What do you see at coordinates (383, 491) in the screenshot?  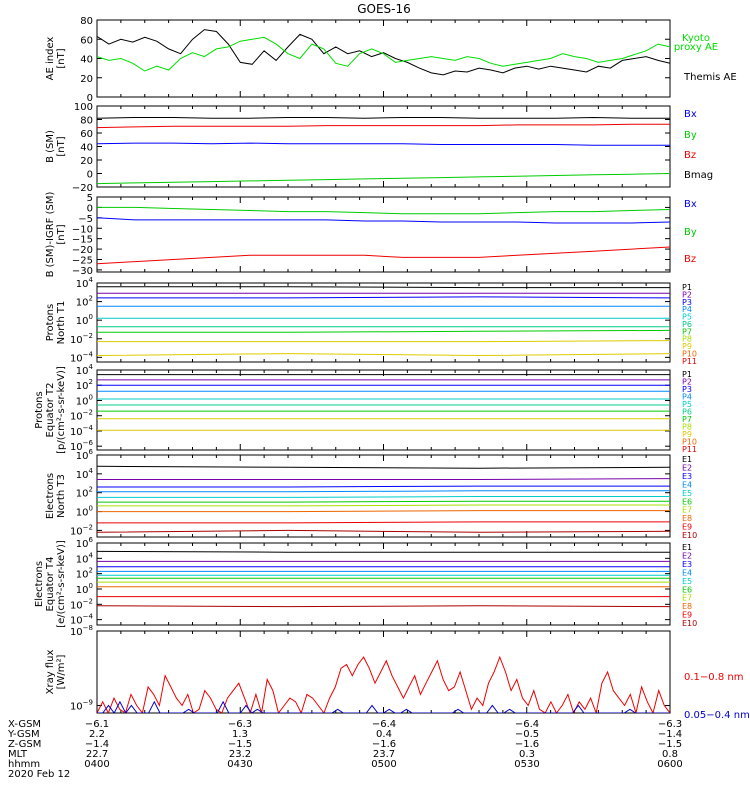 I see `series-line-e4` at bounding box center [383, 491].